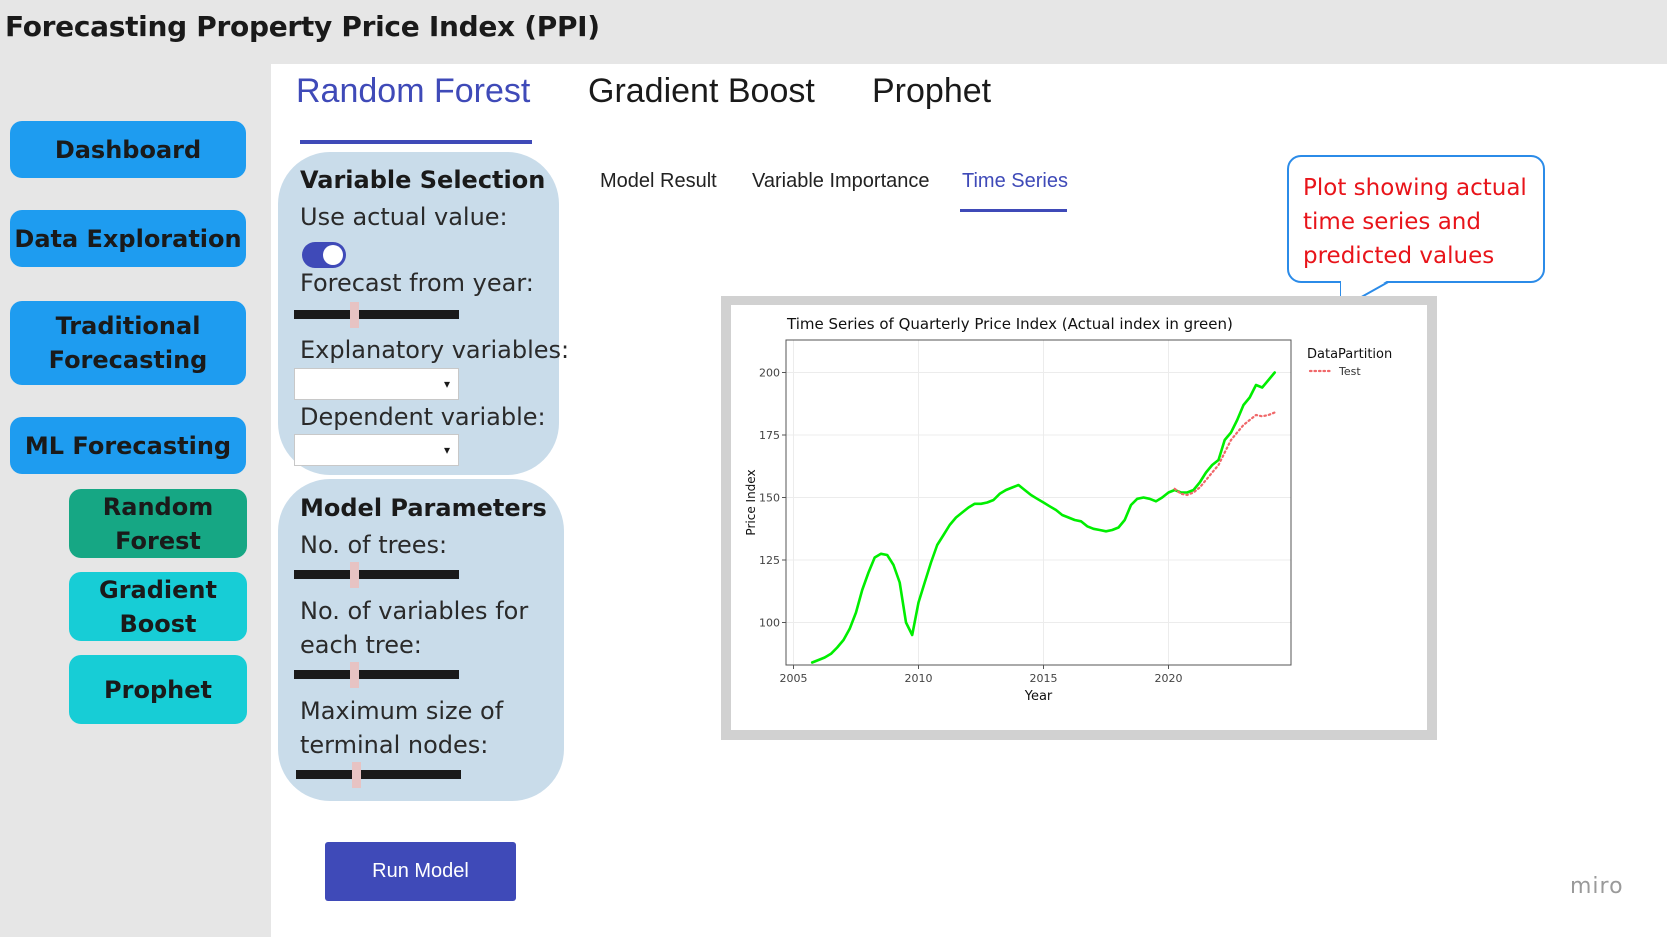 The image size is (1667, 937). Describe the element at coordinates (423, 417) in the screenshot. I see `dependent-label: Dependent variable:` at that location.